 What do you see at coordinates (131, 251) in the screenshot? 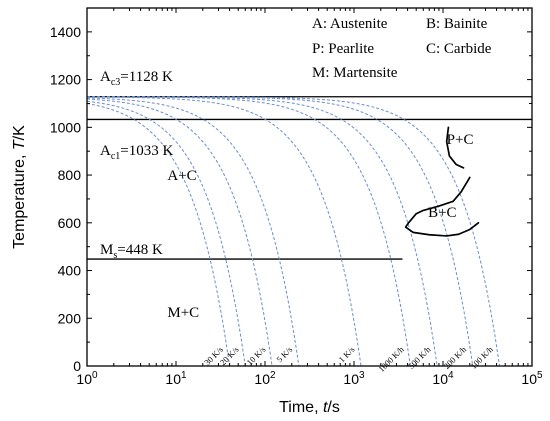
I see `label-ms: Ms=448 K` at bounding box center [131, 251].